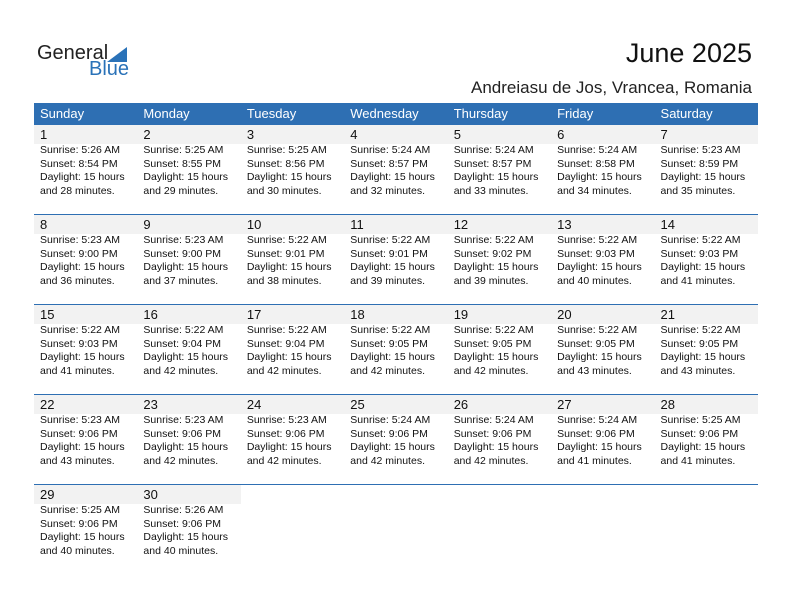 The width and height of the screenshot is (792, 612). Describe the element at coordinates (271, 113) in the screenshot. I see `weekday-tuesday: Tuesday` at that location.